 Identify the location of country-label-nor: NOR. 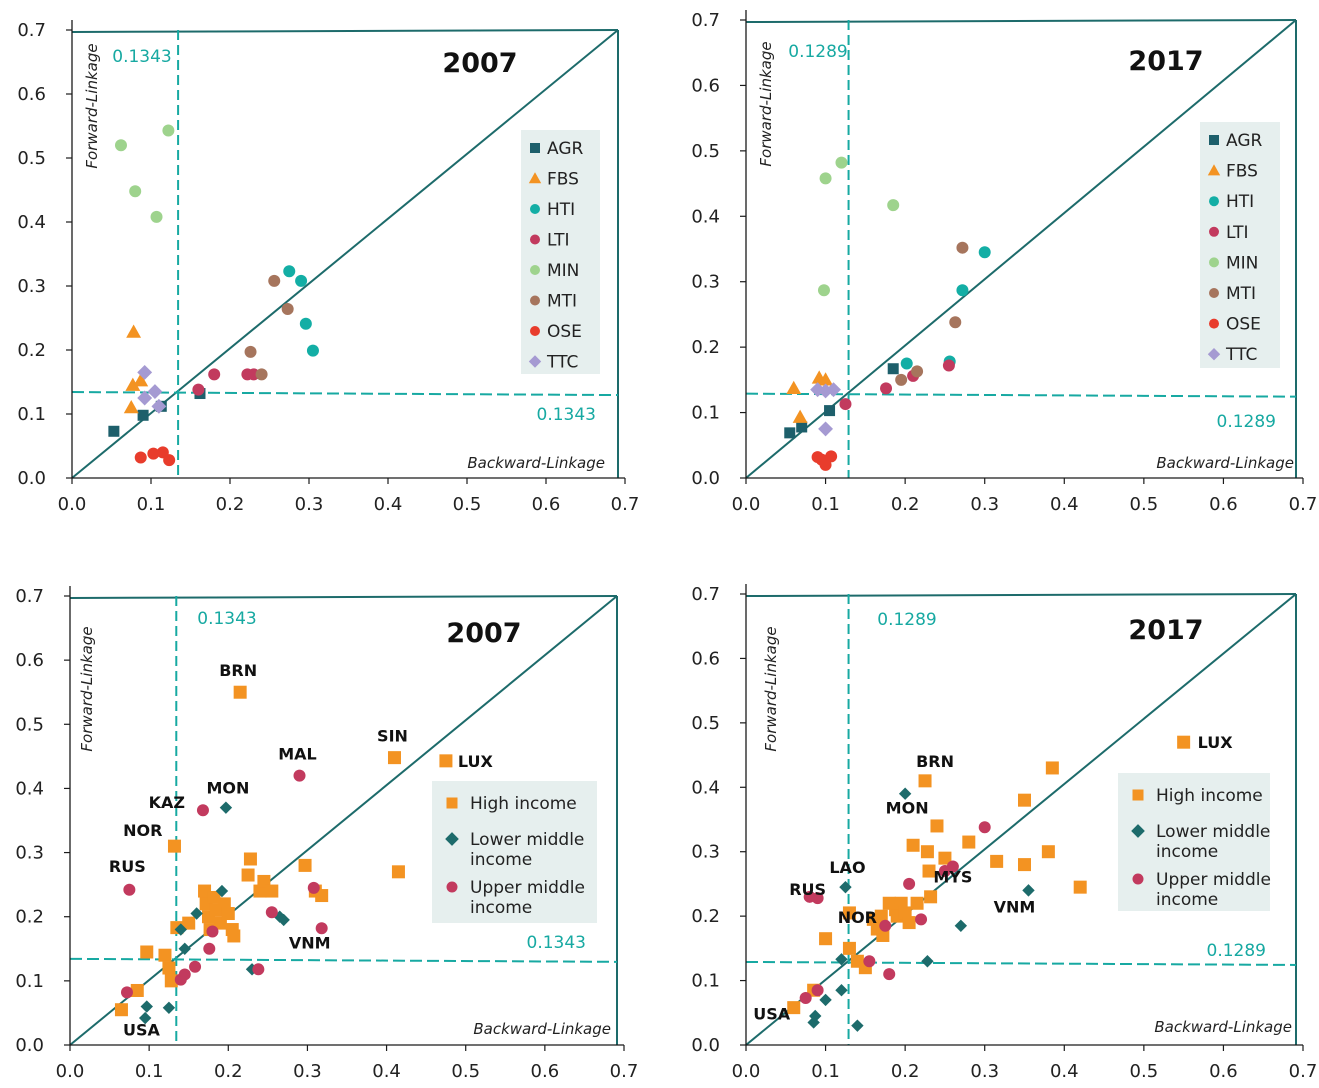
(142, 830).